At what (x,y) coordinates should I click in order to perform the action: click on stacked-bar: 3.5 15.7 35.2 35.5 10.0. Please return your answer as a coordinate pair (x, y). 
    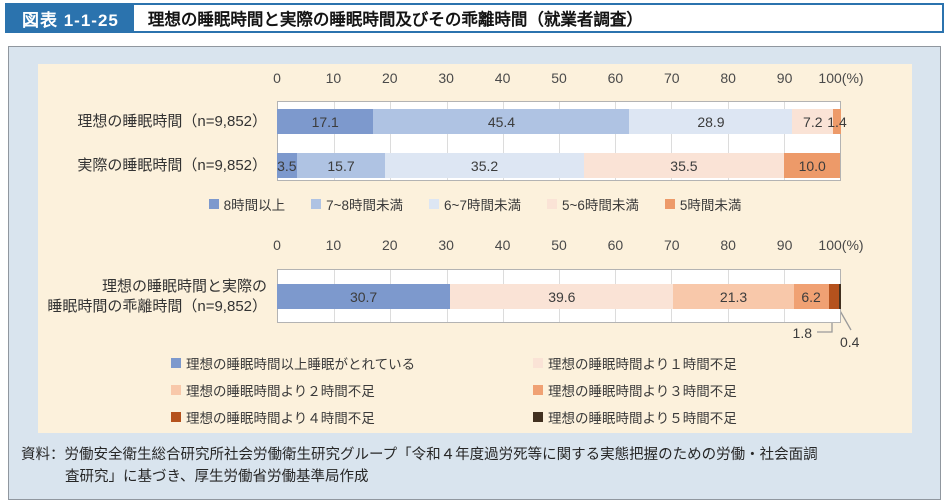
    Looking at the image, I should click on (559, 165).